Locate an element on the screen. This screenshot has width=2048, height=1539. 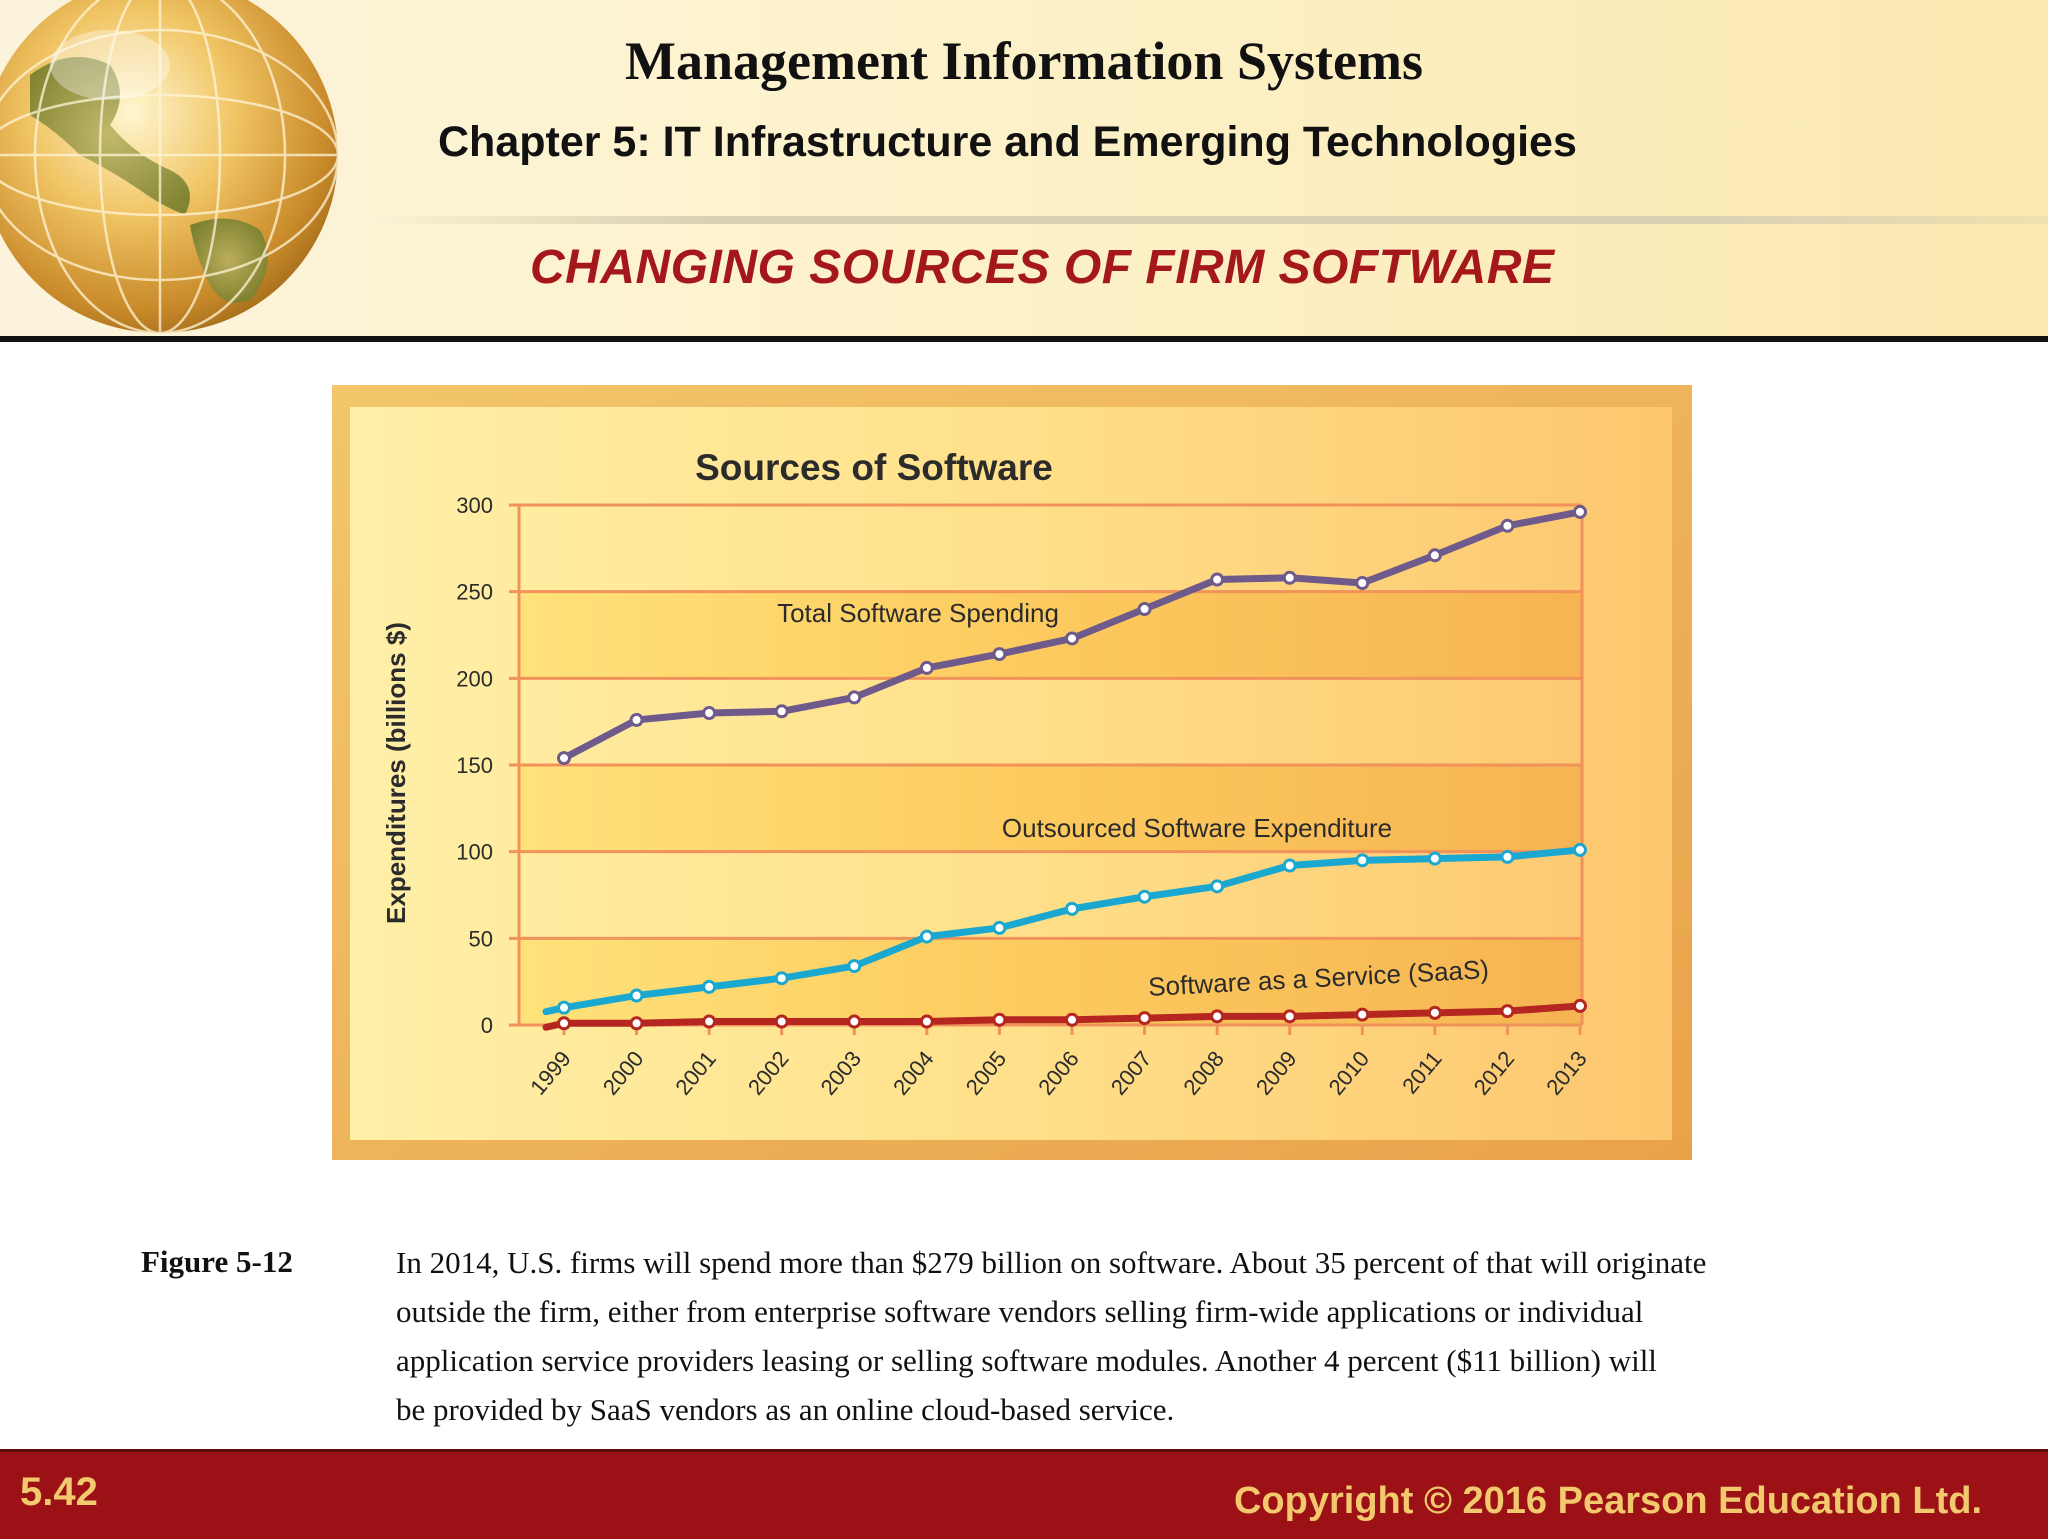
chart-title: Sources of Software is located at coordinates (874, 467).